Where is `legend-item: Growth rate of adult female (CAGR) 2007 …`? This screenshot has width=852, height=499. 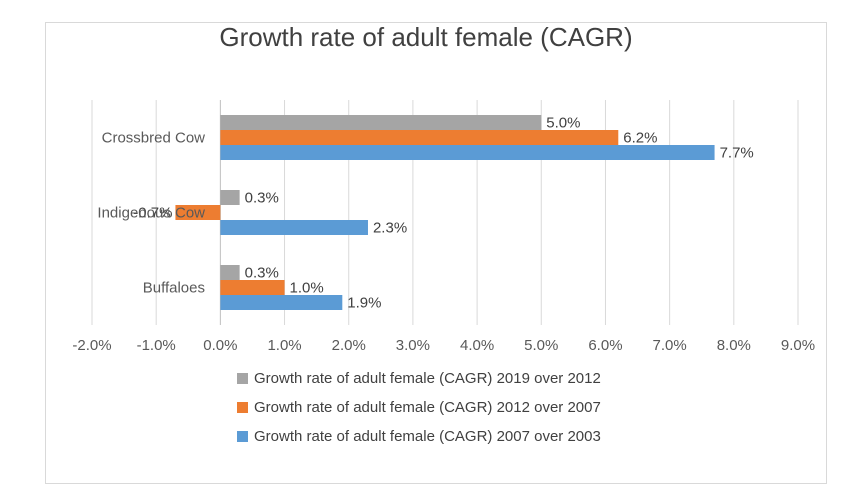
legend-item: Growth rate of adult female (CAGR) 2007 … is located at coordinates (419, 436).